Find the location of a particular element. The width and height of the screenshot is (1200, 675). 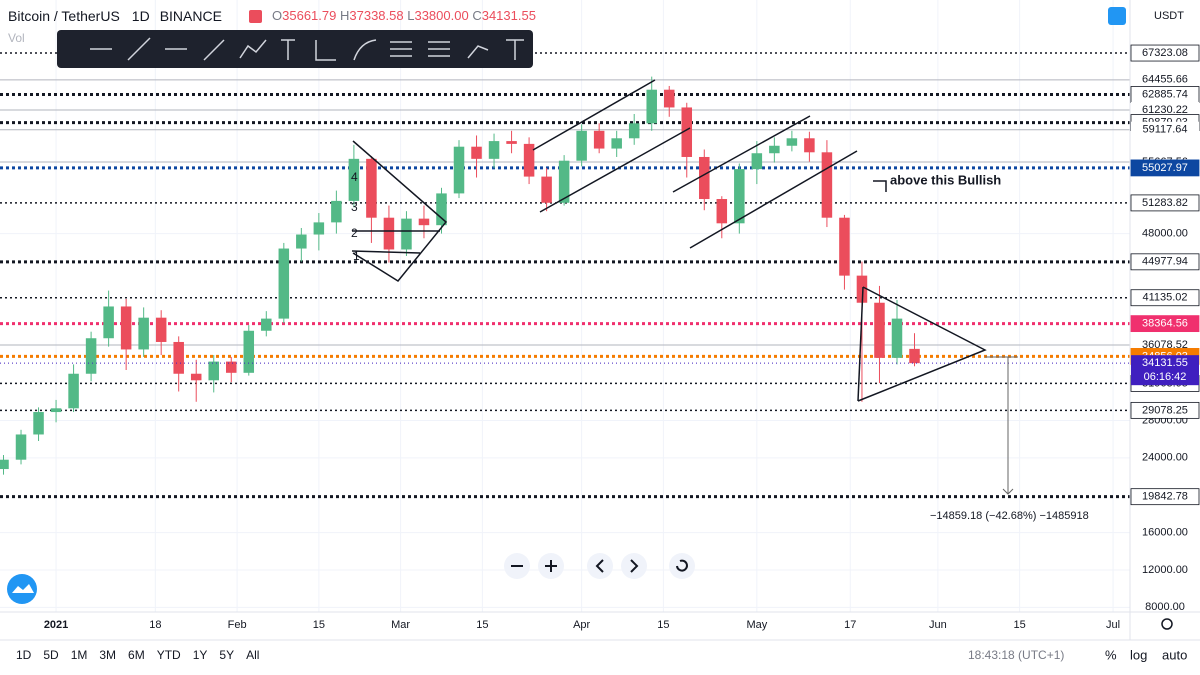

range-button: All is located at coordinates (252, 655).